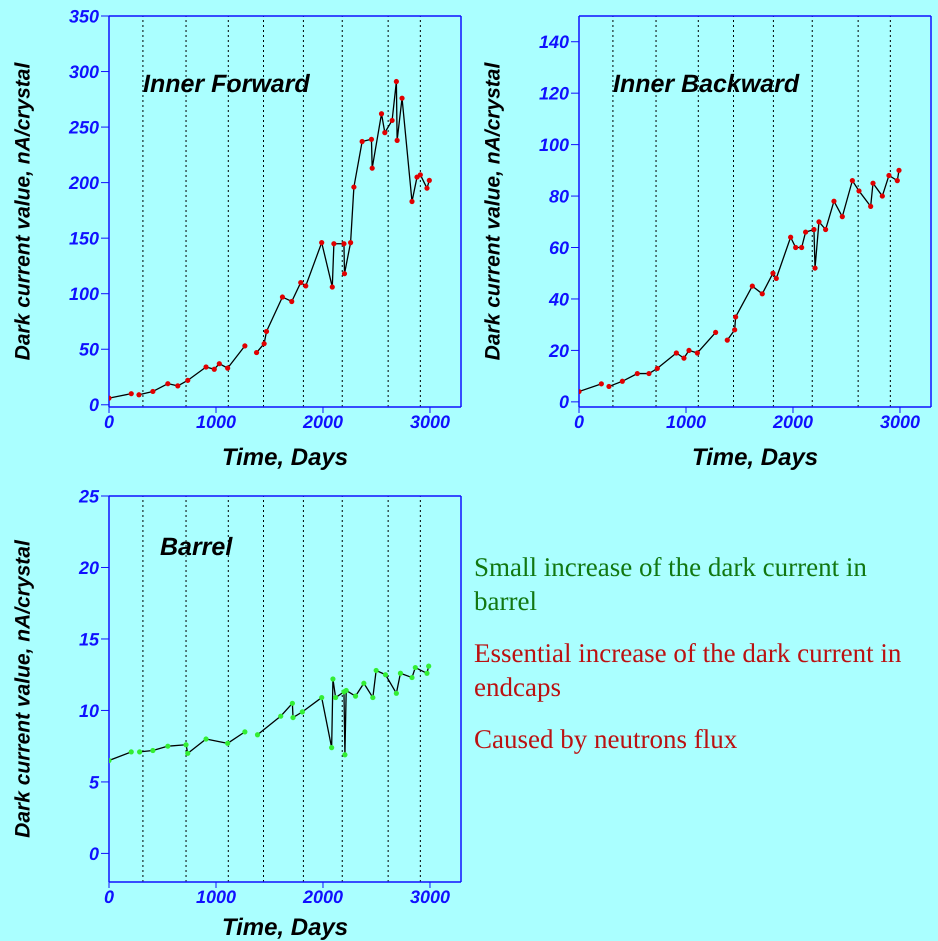 This screenshot has height=941, width=938. What do you see at coordinates (83, 127) in the screenshot?
I see `y-tick-label: 250` at bounding box center [83, 127].